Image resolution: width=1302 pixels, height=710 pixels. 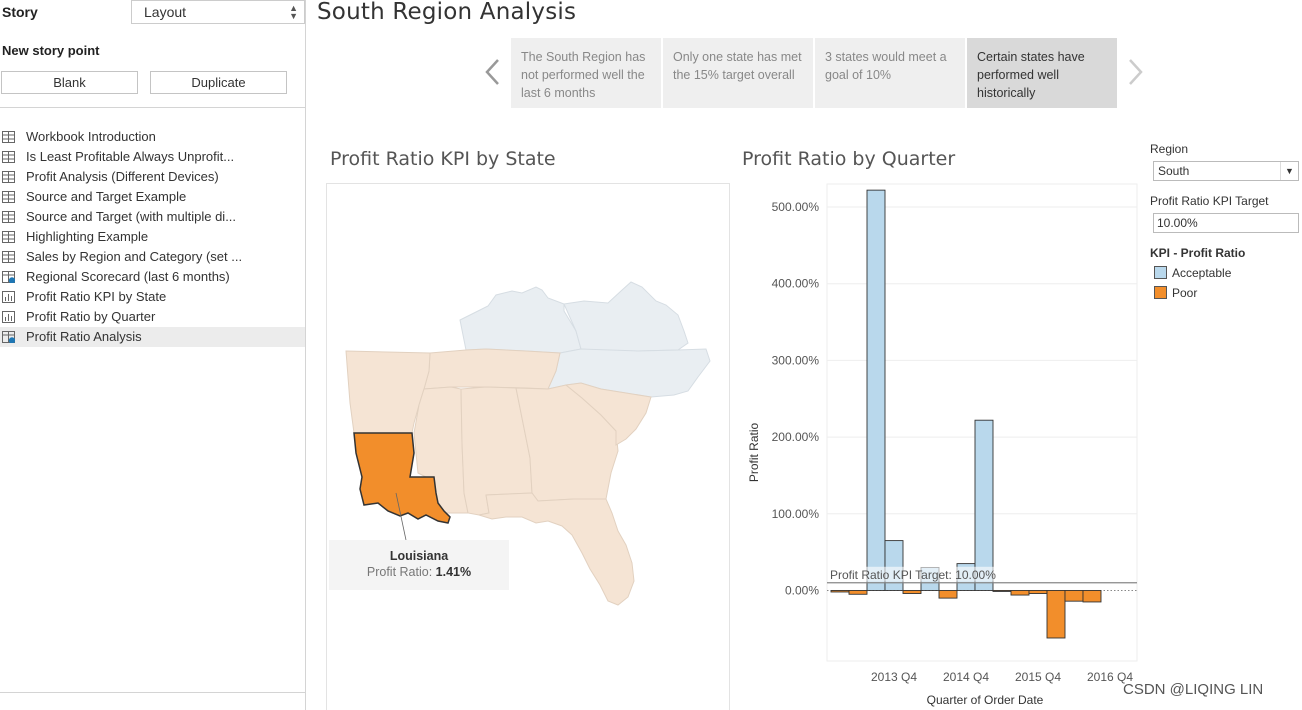 I want to click on reference-label-bg, so click(x=918, y=574).